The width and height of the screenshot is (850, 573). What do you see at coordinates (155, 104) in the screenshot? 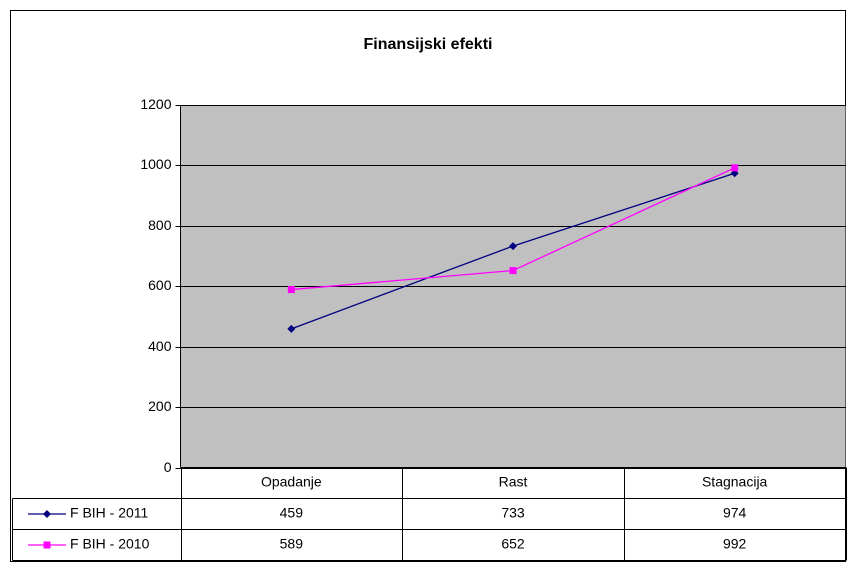
I see `y-tick-label: 1200` at bounding box center [155, 104].